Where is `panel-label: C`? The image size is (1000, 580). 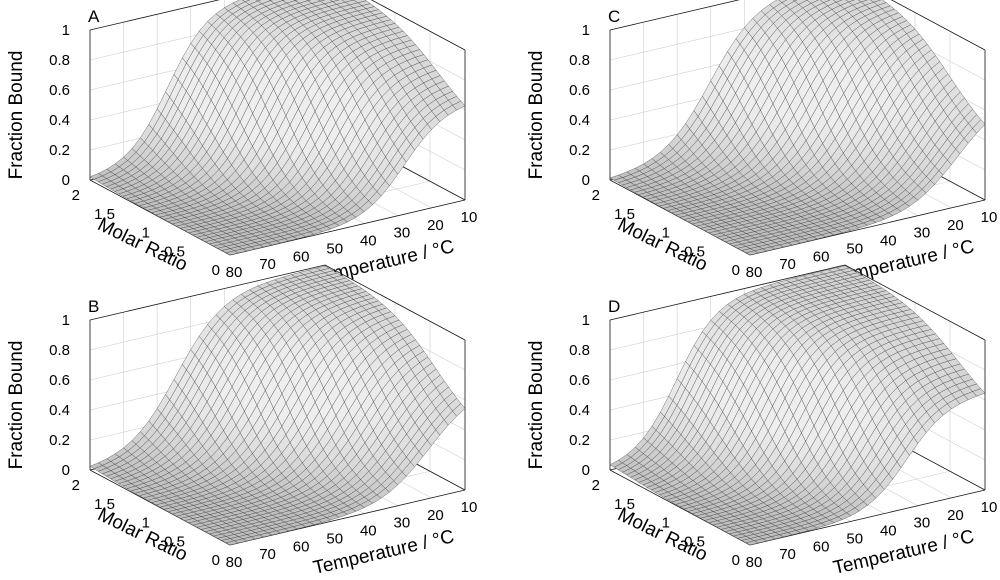
panel-label: C is located at coordinates (614, 16).